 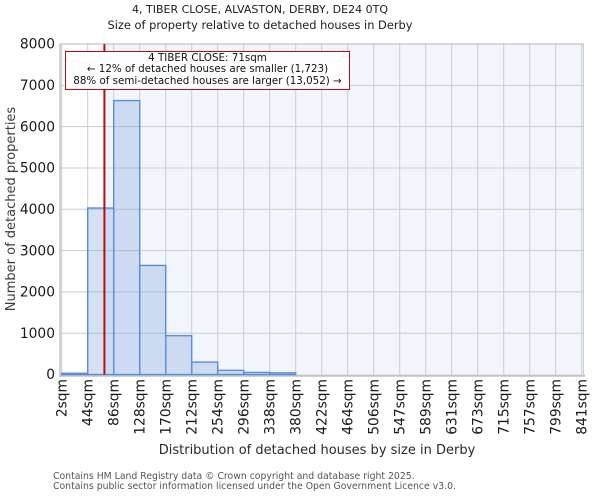 I want to click on x-tick-label: 631sqm, so click(x=452, y=407).